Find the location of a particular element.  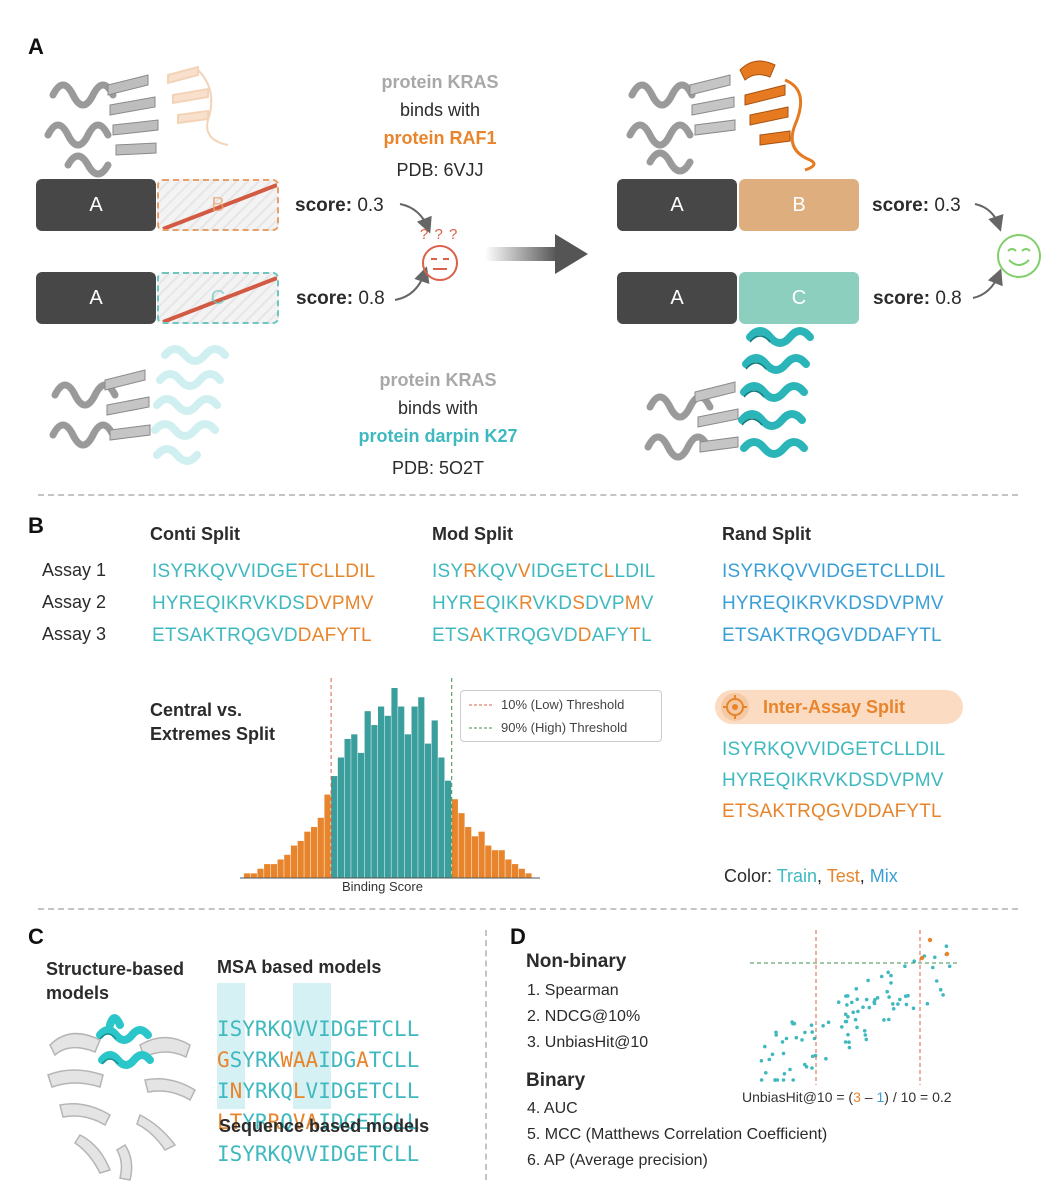

metric-ap: 6. AP (Average precision) is located at coordinates (617, 1160).